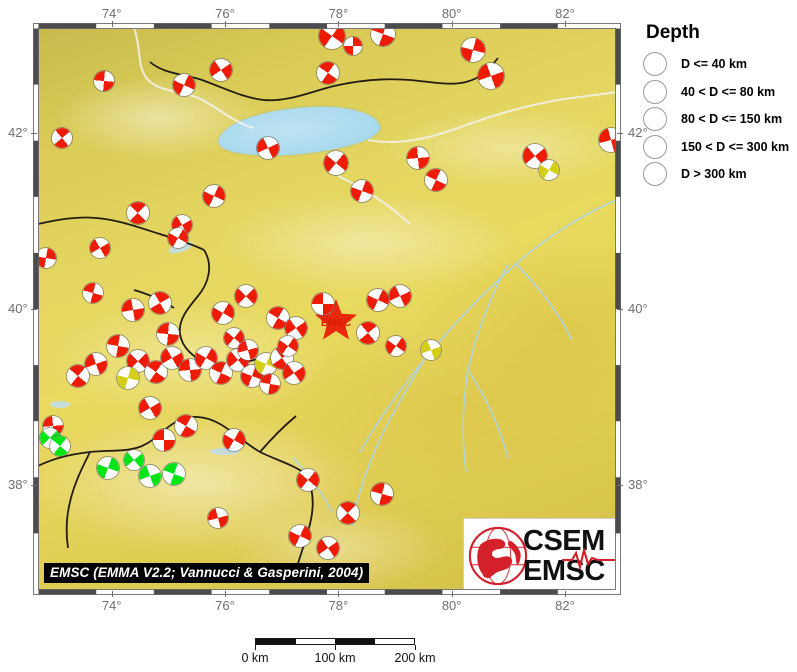 The height and width of the screenshot is (672, 797). Describe the element at coordinates (539, 554) in the screenshot. I see `emsc-logo: CSEM EMSC` at that location.